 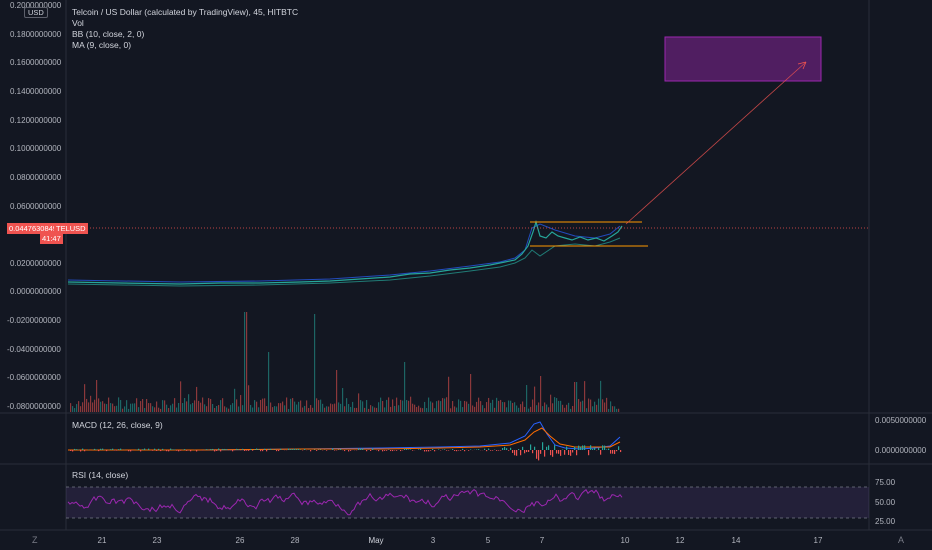 What do you see at coordinates (78, 23) in the screenshot?
I see `indicator-vol: Vol` at bounding box center [78, 23].